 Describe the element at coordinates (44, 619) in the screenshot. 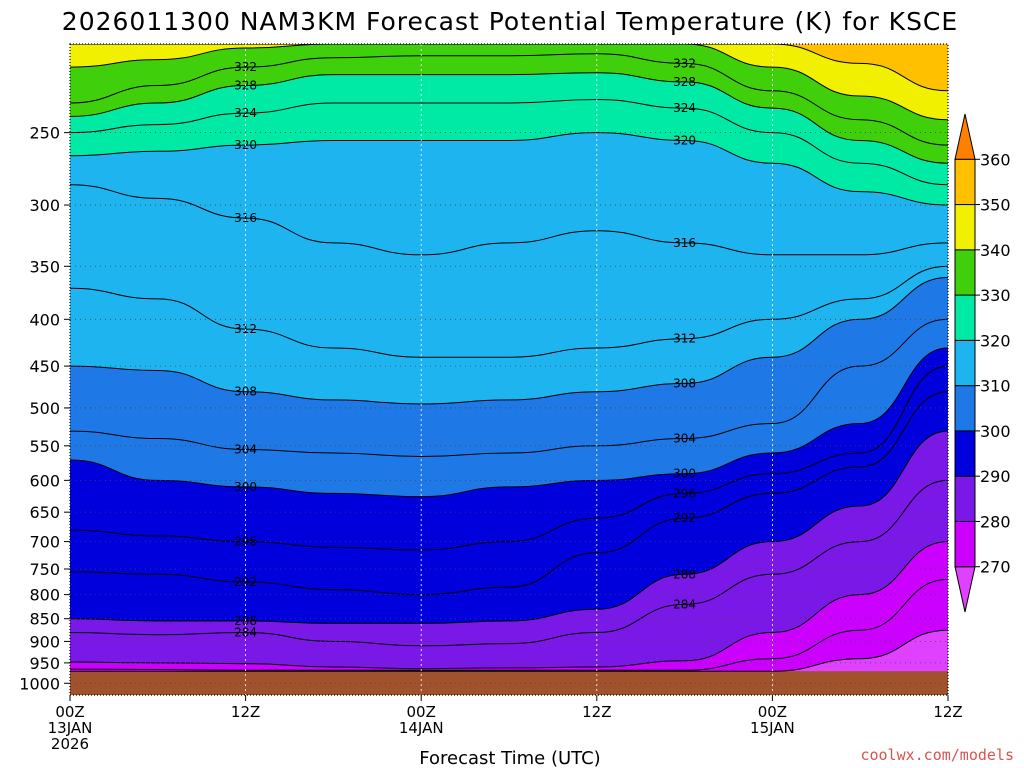

I see `y-tick-label: 850` at that location.